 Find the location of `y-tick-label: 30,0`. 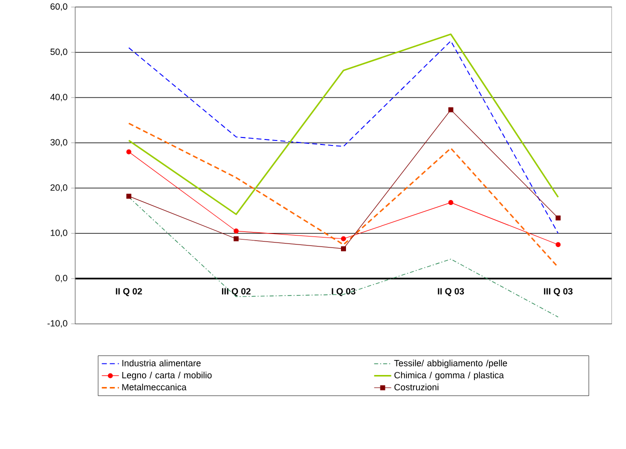

y-tick-label: 30,0 is located at coordinates (59, 143).